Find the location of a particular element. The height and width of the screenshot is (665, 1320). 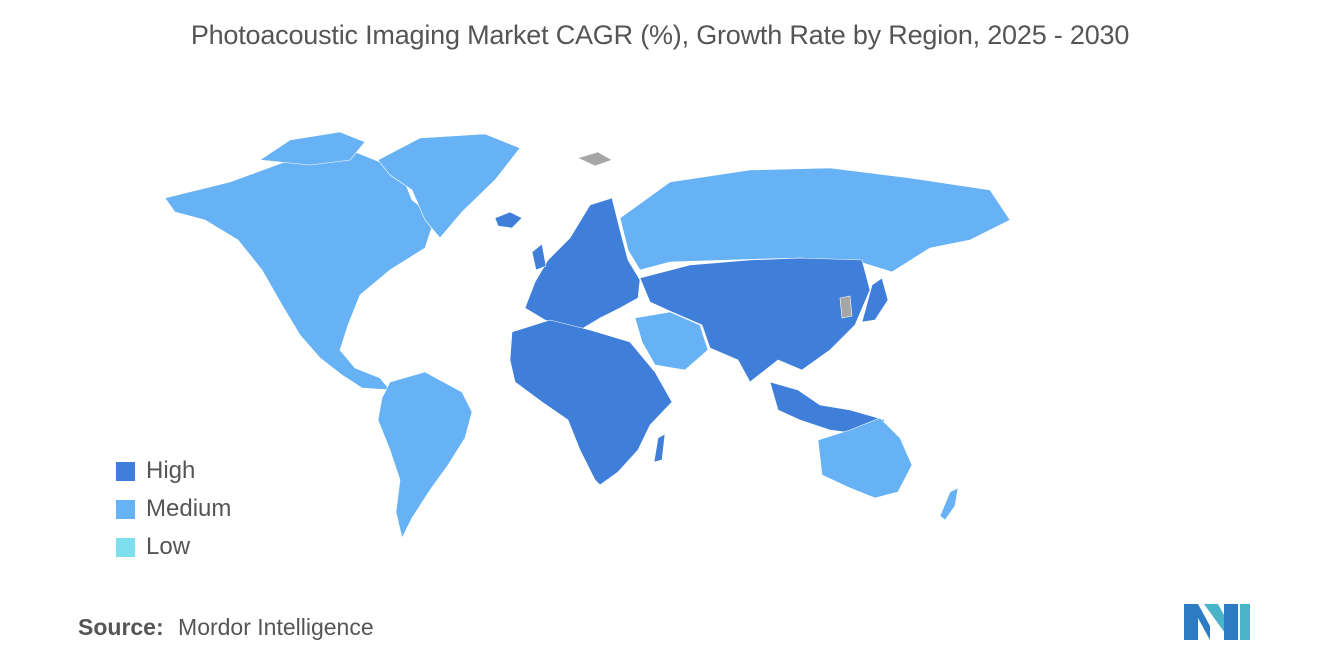

region-south-america is located at coordinates (425, 455).